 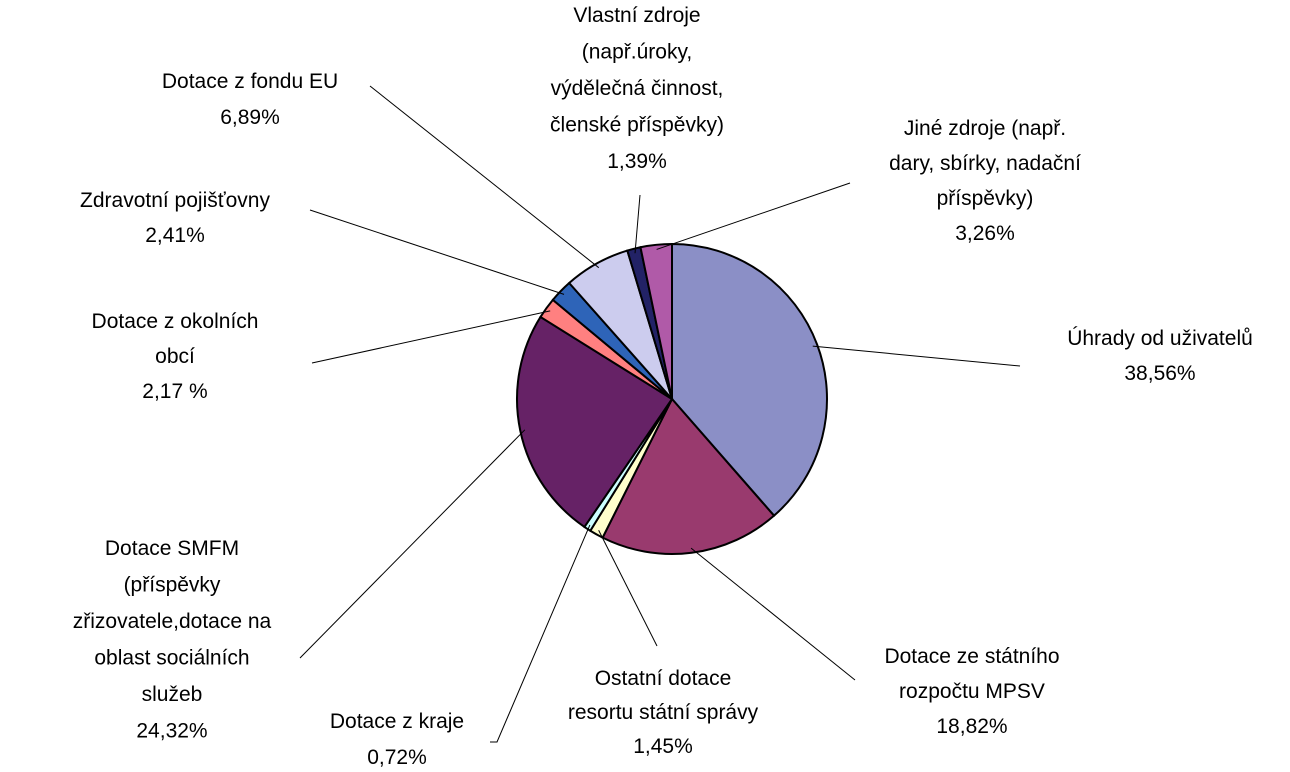 What do you see at coordinates (637, 161) in the screenshot?
I see `slice-value-label: 1,39%` at bounding box center [637, 161].